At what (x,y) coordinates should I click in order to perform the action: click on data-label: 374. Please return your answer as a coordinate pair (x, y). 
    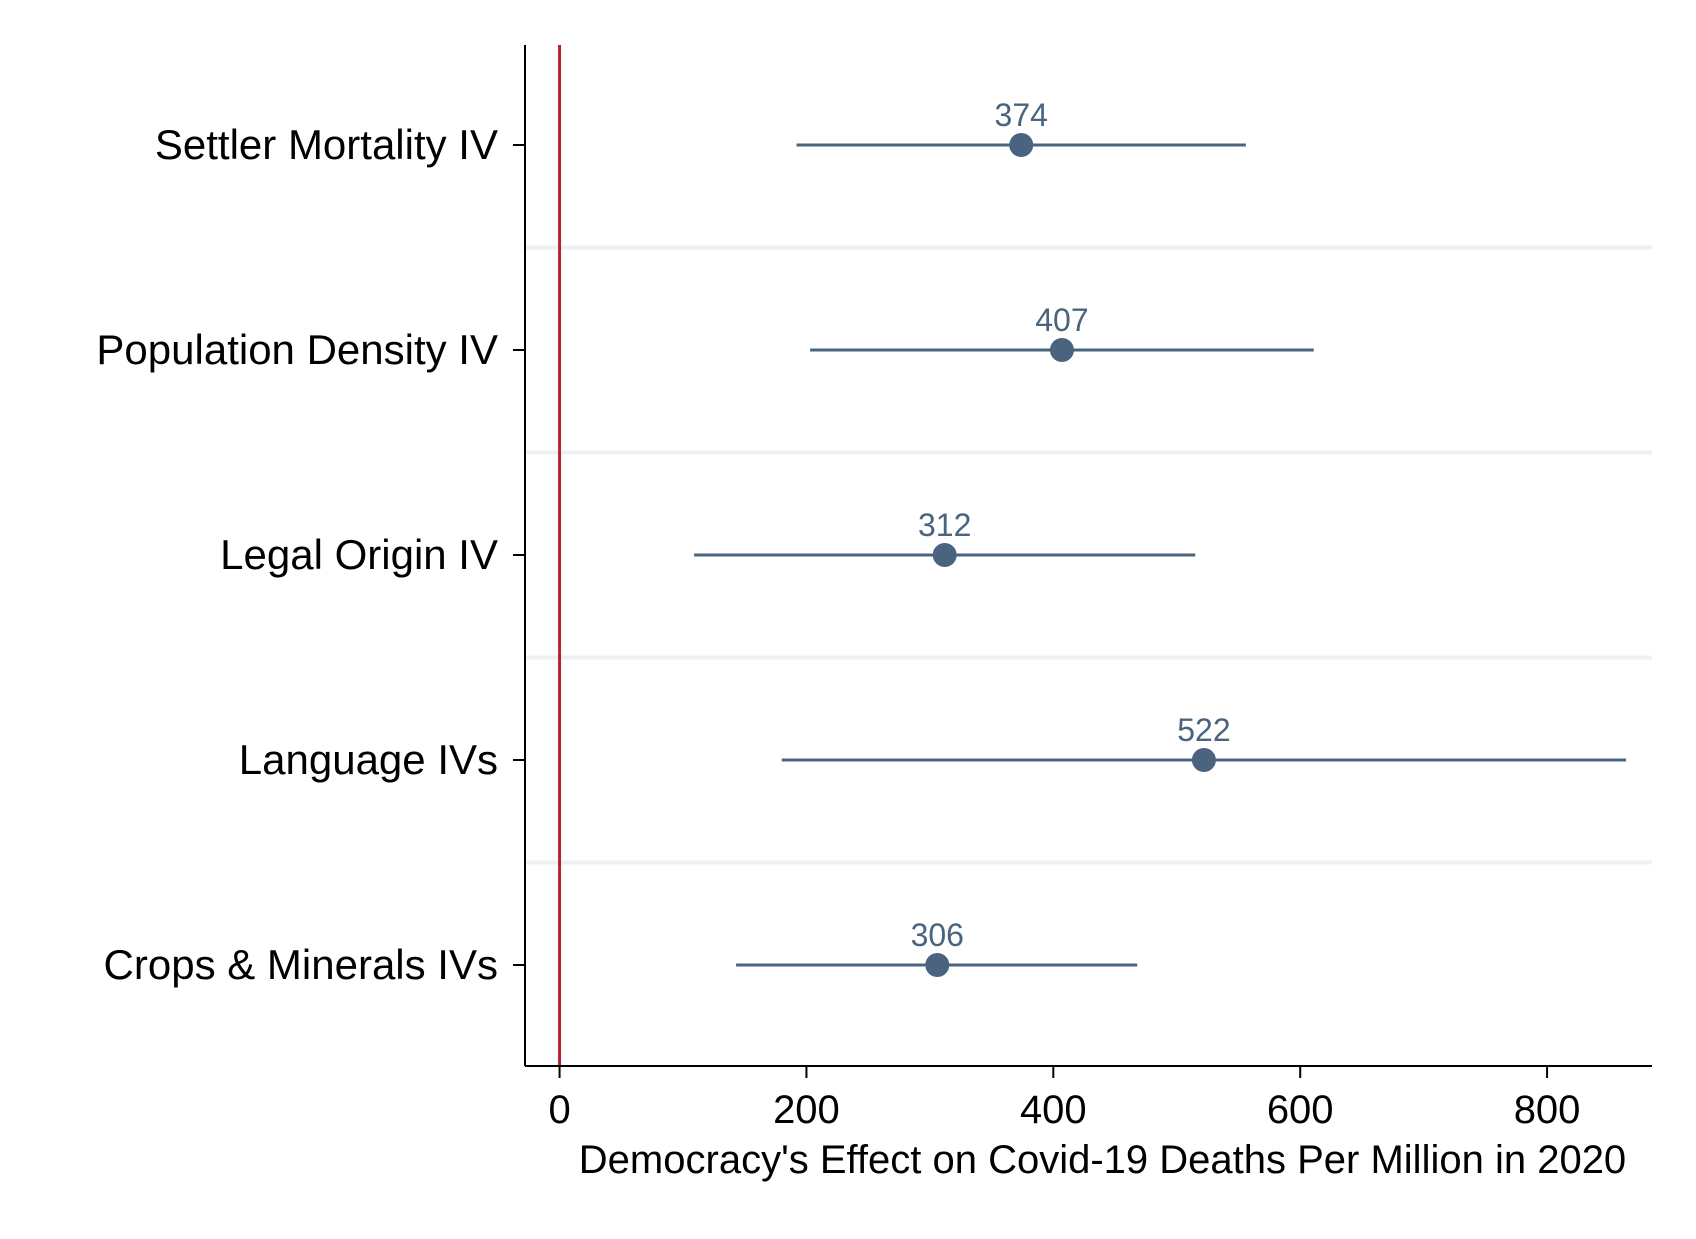
    Looking at the image, I should click on (1021, 115).